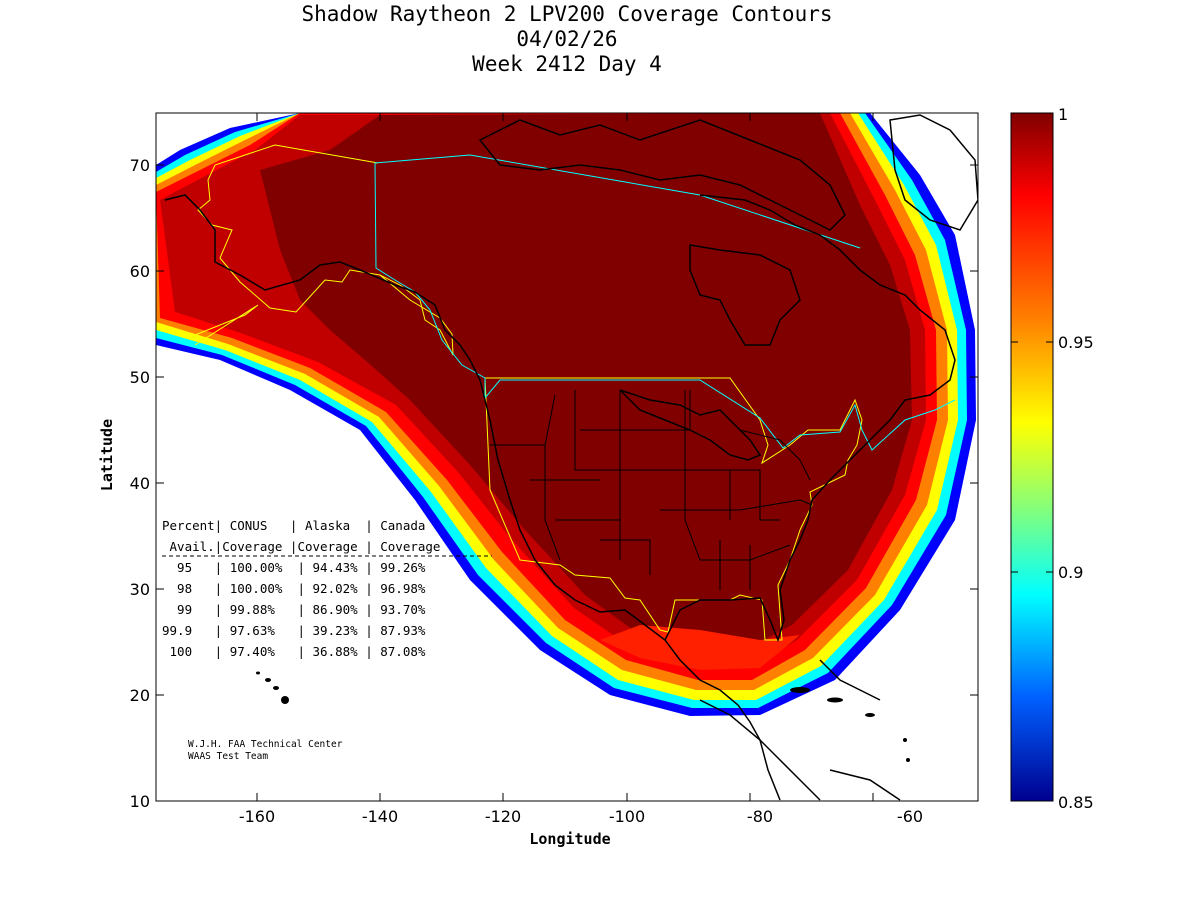  What do you see at coordinates (1076, 802) in the screenshot?
I see `colorbar-tick-label: 0.85` at bounding box center [1076, 802].